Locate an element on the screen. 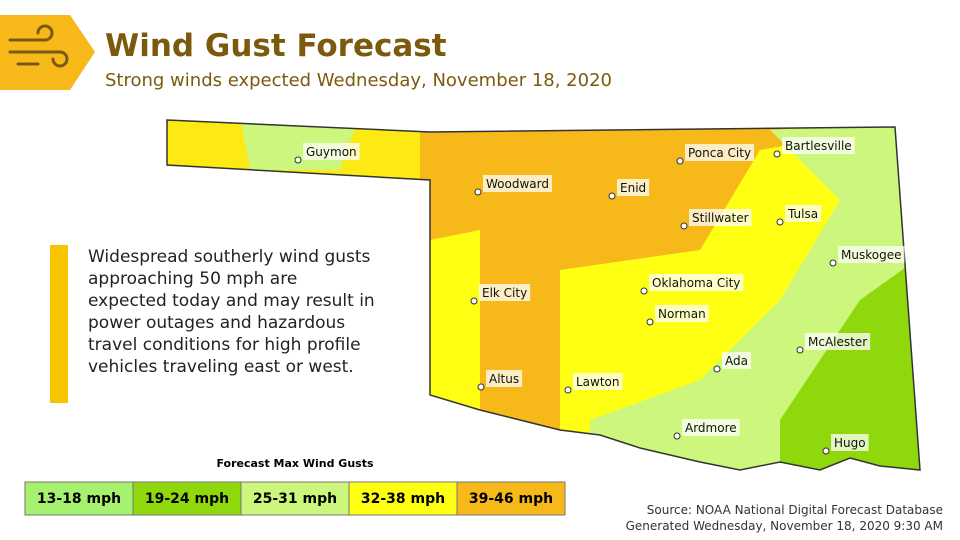 Image resolution: width=960 pixels, height=540 pixels. legend-label: 39-46 mph is located at coordinates (511, 499).